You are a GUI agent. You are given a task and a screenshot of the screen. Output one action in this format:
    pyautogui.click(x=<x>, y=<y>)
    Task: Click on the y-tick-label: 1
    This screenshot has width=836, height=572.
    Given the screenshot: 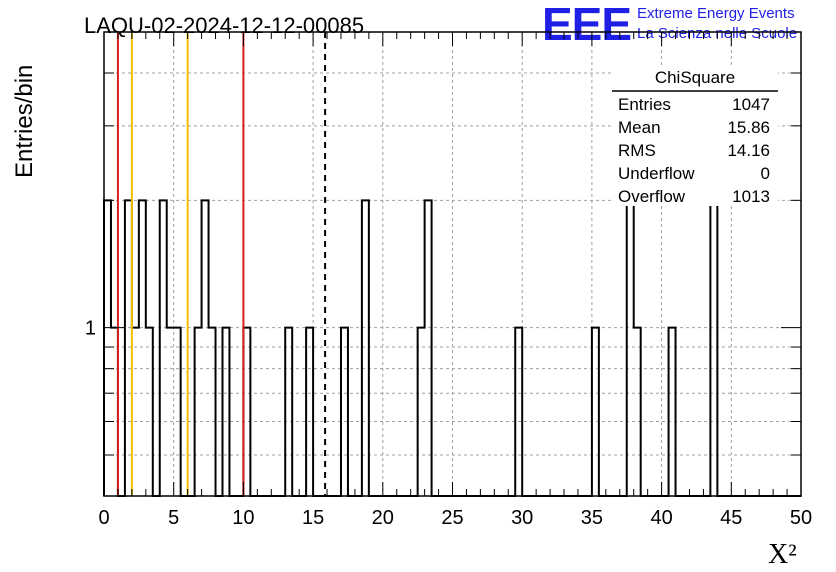 What is the action you would take?
    pyautogui.click(x=90, y=329)
    